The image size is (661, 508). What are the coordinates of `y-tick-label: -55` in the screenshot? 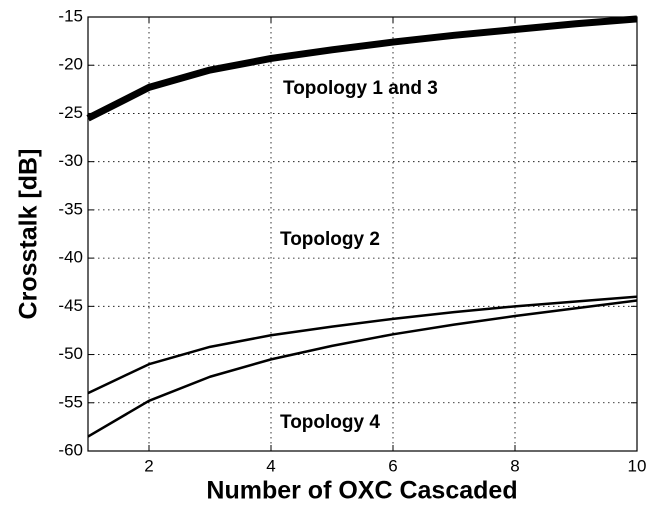 It's located at (70, 401).